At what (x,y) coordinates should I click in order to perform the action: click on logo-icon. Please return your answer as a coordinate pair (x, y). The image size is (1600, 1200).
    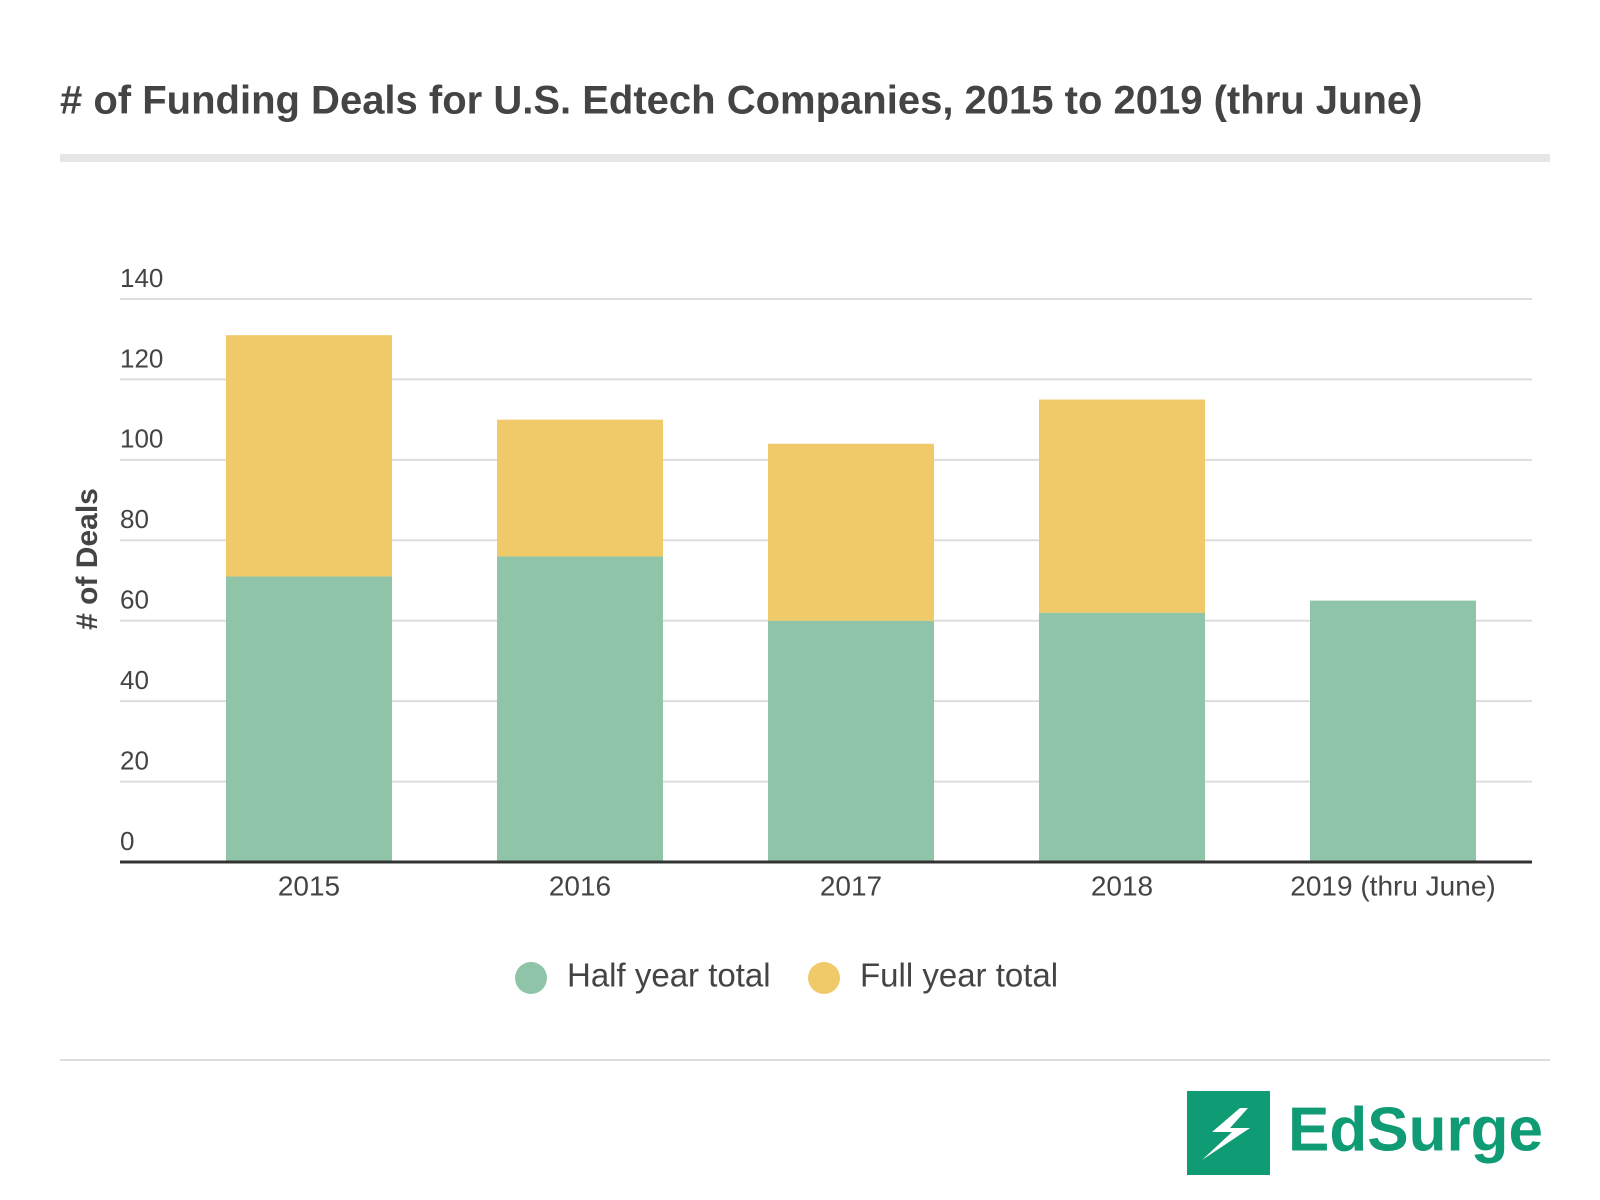
    Looking at the image, I should click on (1228, 1133).